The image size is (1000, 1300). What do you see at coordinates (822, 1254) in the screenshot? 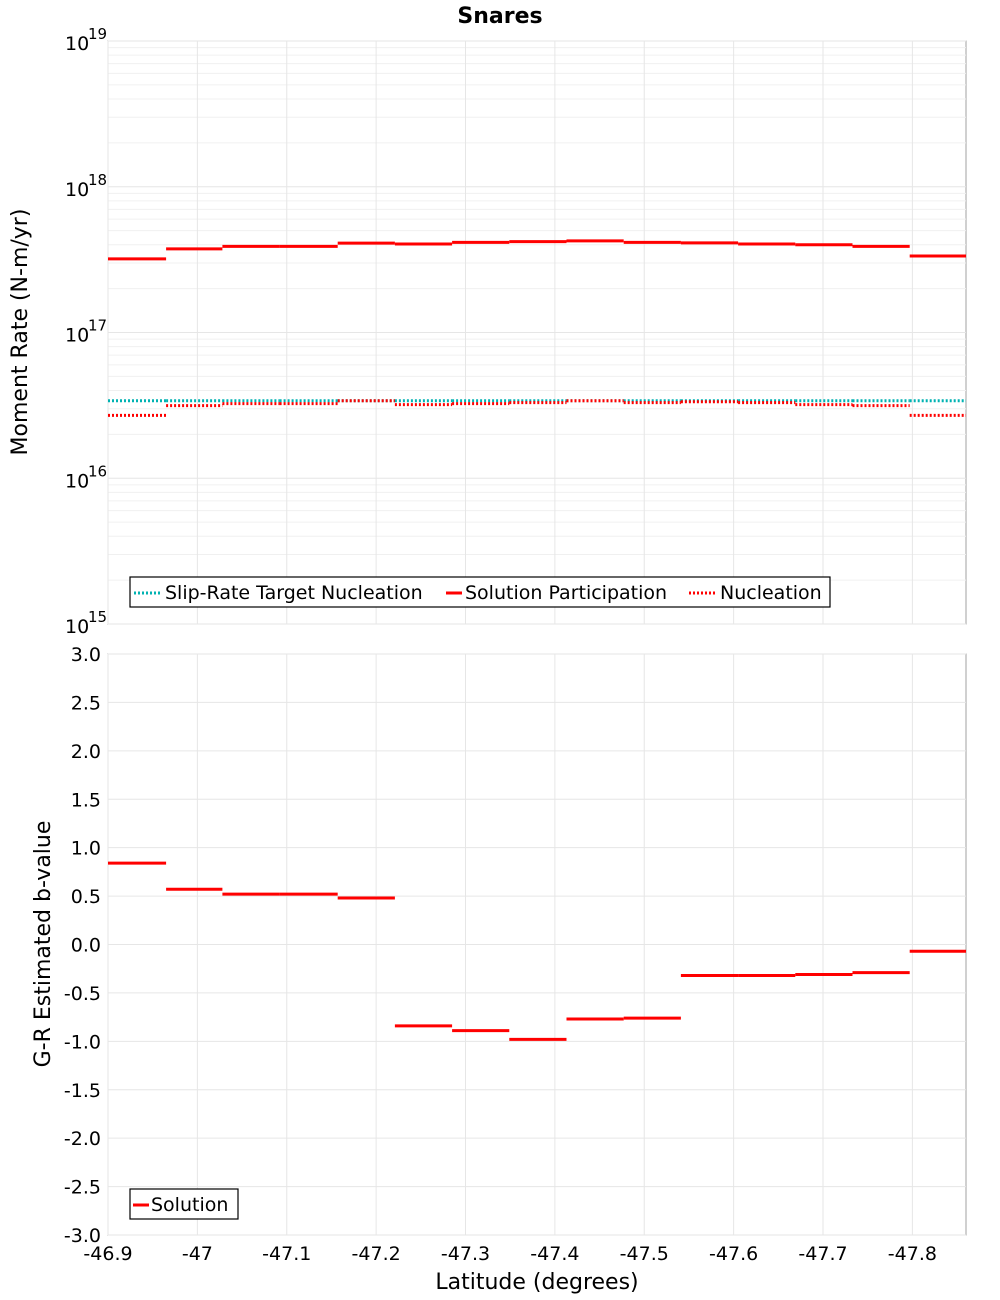
I see `x-tick-label: -47.7` at bounding box center [822, 1254].